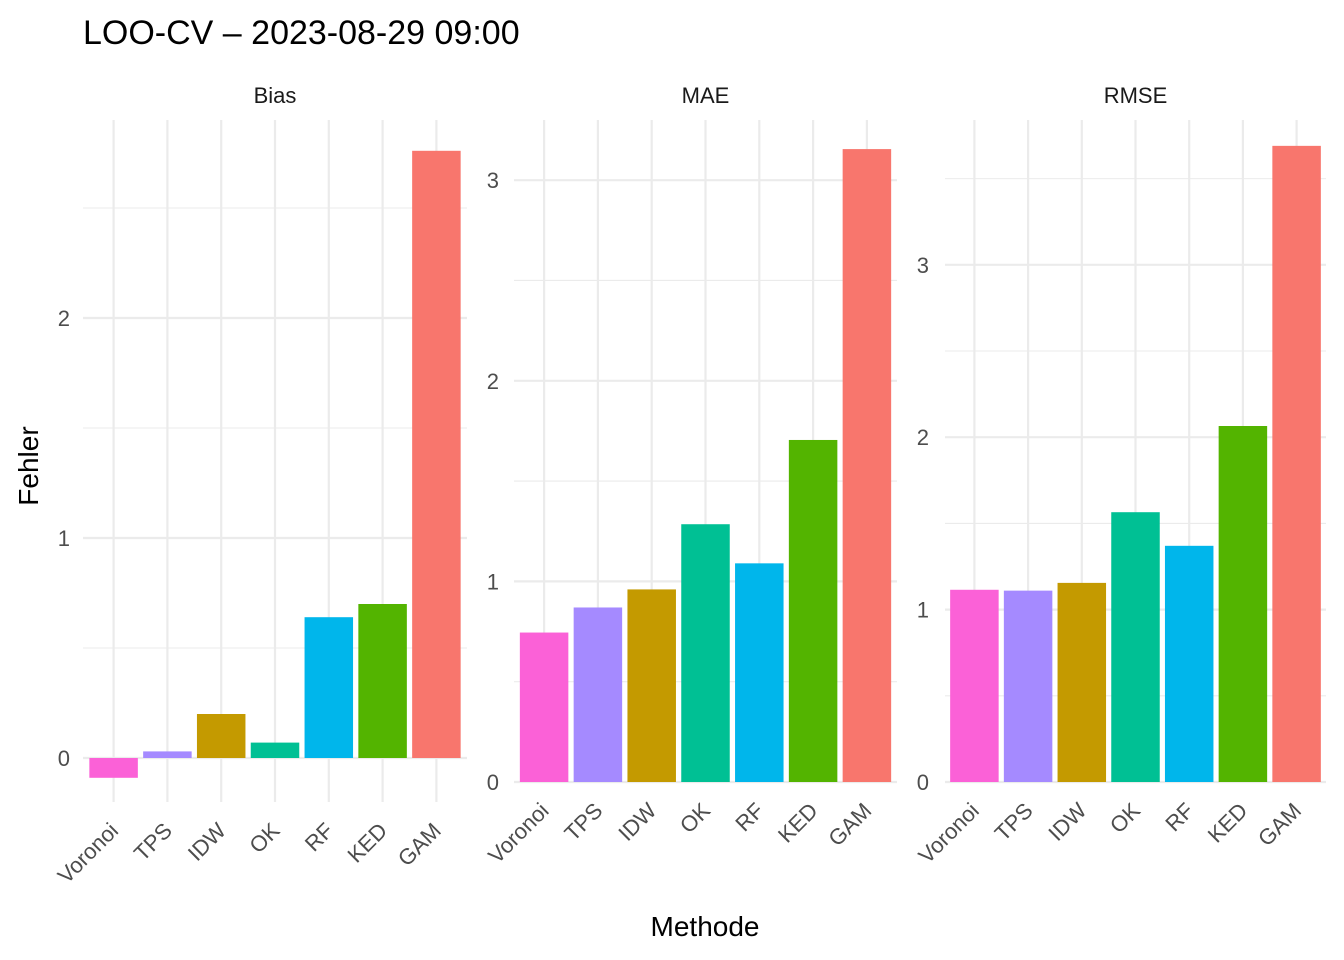 The image size is (1344, 960). What do you see at coordinates (301, 33) in the screenshot?
I see `chart-title: LOO-CV – 2023-08-29 09:00` at bounding box center [301, 33].